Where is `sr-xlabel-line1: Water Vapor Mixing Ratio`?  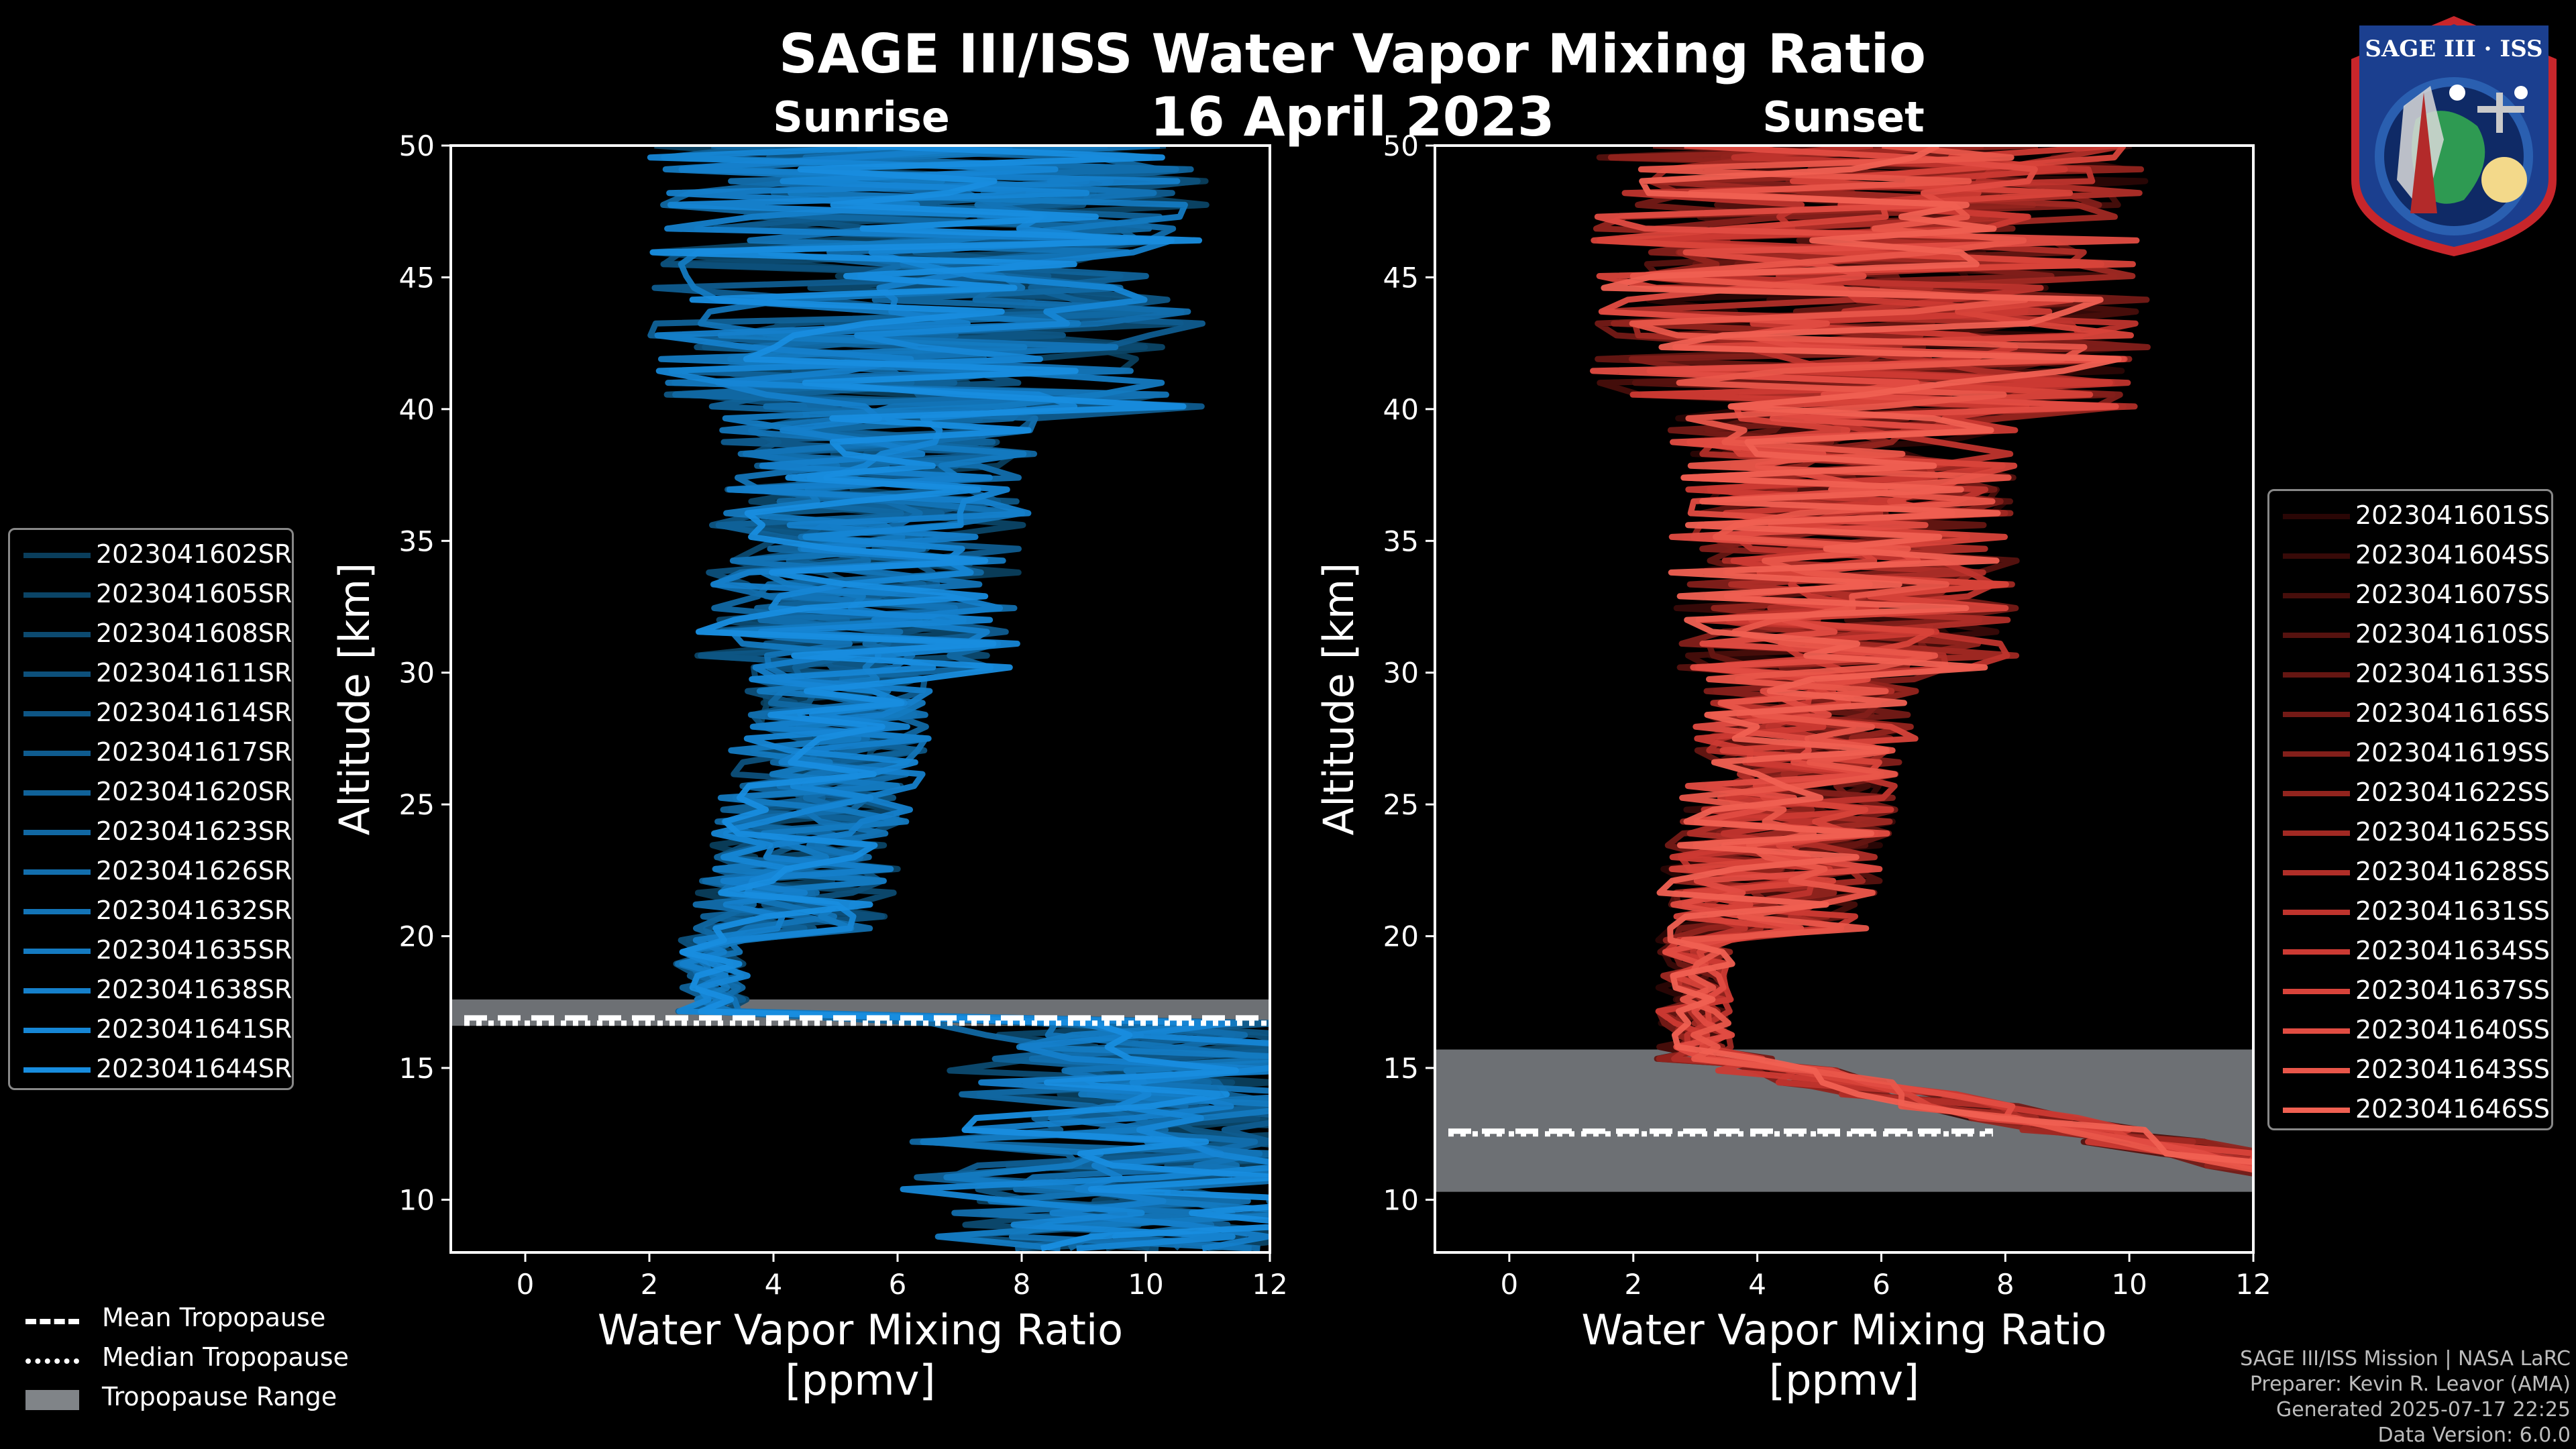
sr-xlabel-line1: Water Vapor Mixing Ratio is located at coordinates (860, 1329).